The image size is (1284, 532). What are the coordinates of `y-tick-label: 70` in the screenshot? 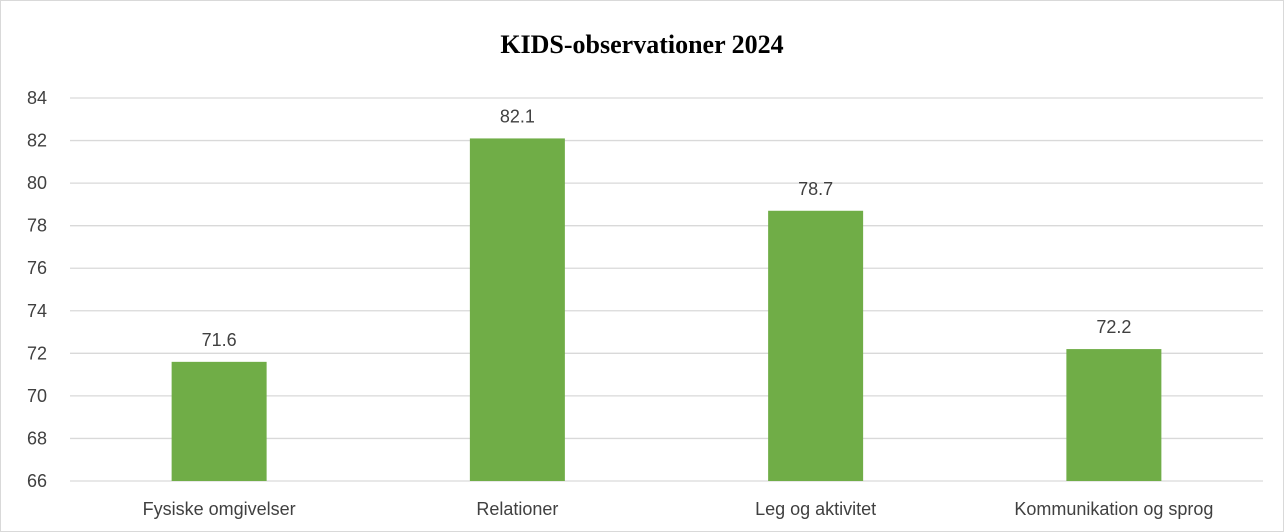 It's located at (37, 396).